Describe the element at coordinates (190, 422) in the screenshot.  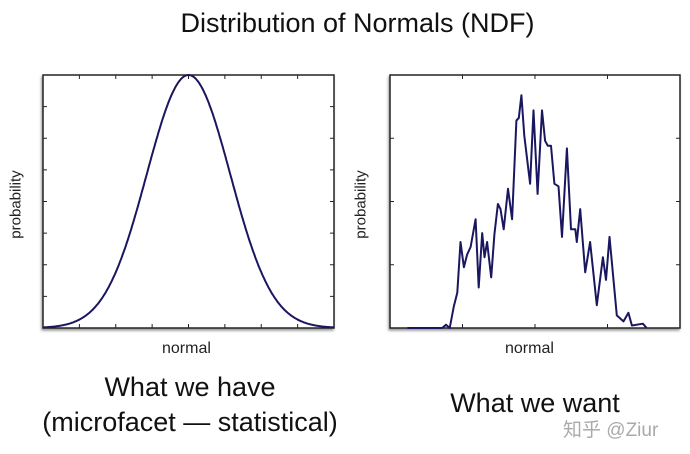
I see `left-caption-line-2: (microfacet — statistical)` at that location.